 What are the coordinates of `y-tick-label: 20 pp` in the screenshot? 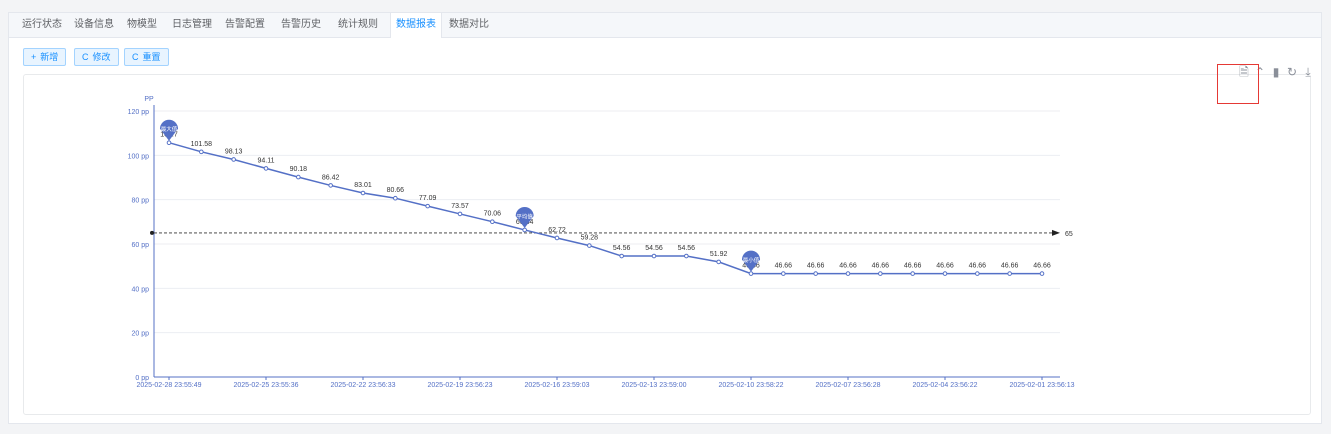 It's located at (140, 334).